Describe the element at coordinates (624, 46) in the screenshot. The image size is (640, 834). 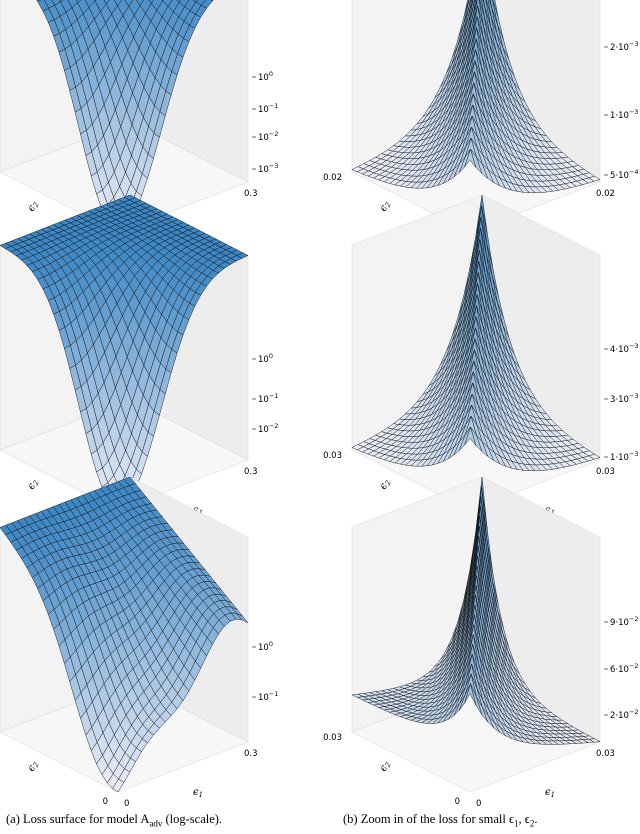
I see `z-tick-label: 2·10⁻³` at that location.